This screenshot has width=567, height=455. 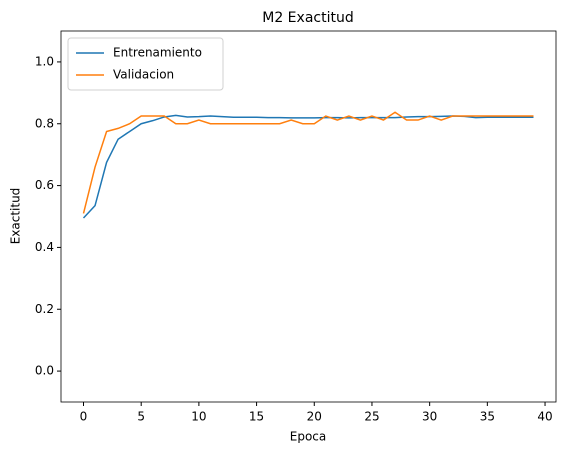 I want to click on x-tick-label: 40, so click(x=544, y=417).